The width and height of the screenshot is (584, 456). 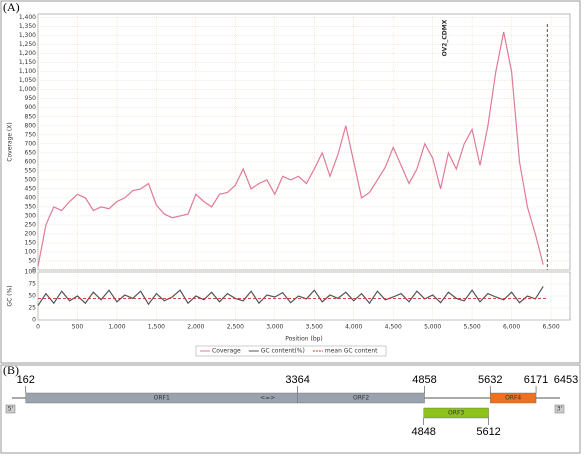 I want to click on y-tick-label: 1,100, so click(x=27, y=71).